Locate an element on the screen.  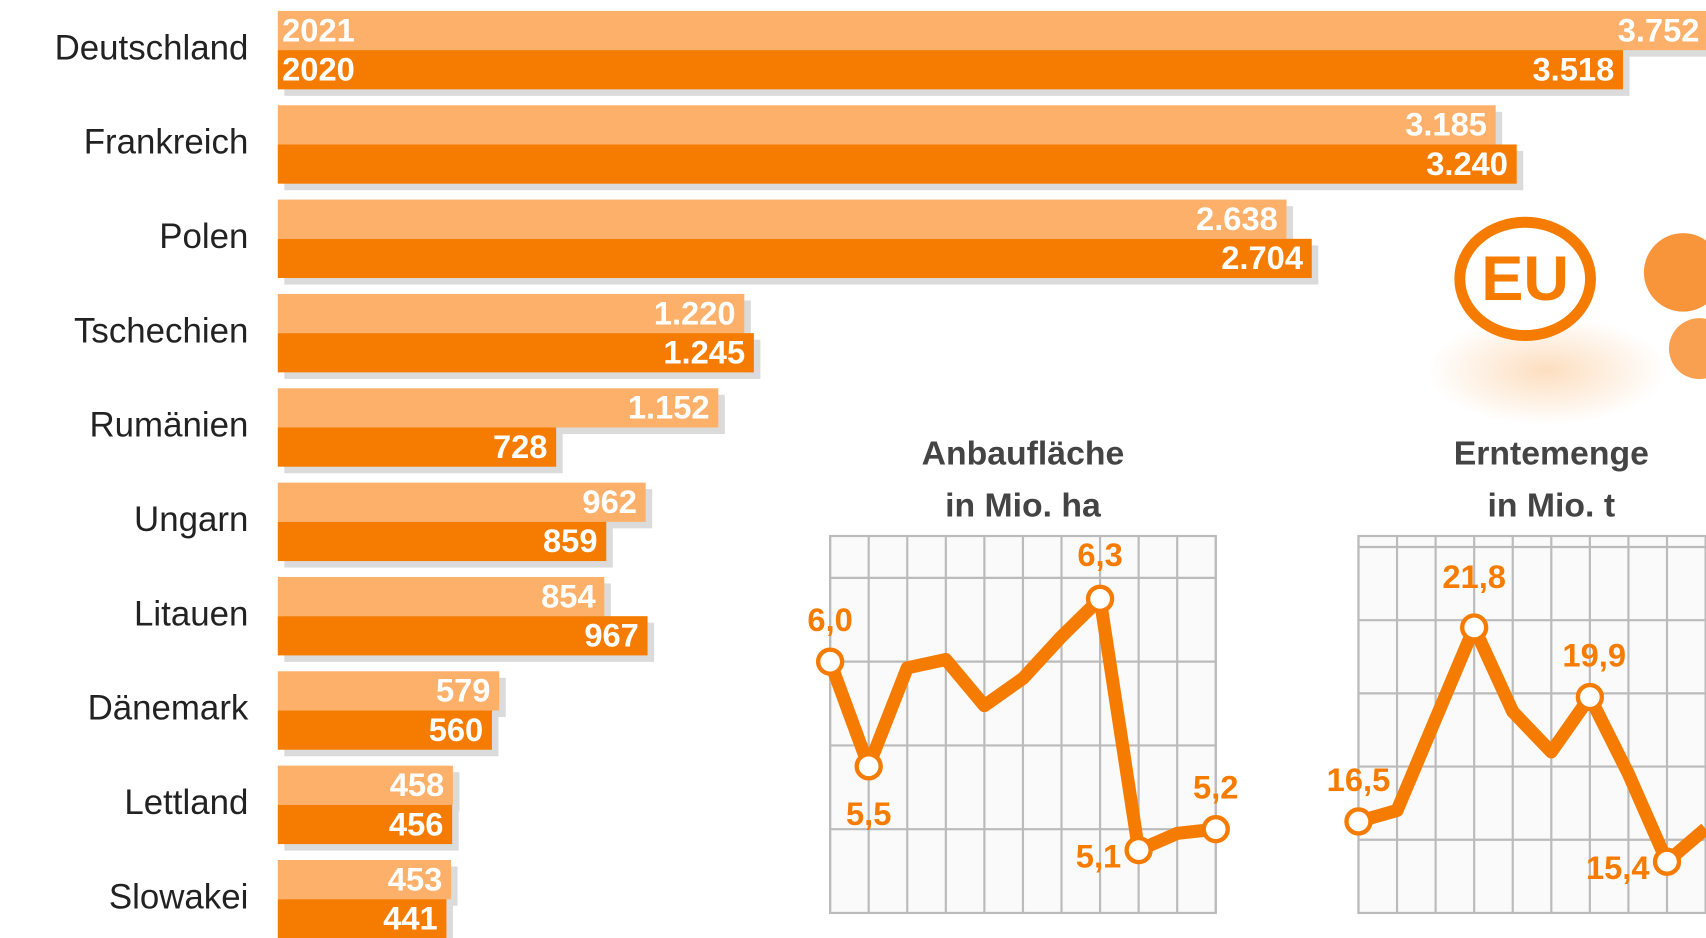
value-label: 2.704 is located at coordinates (1262, 257).